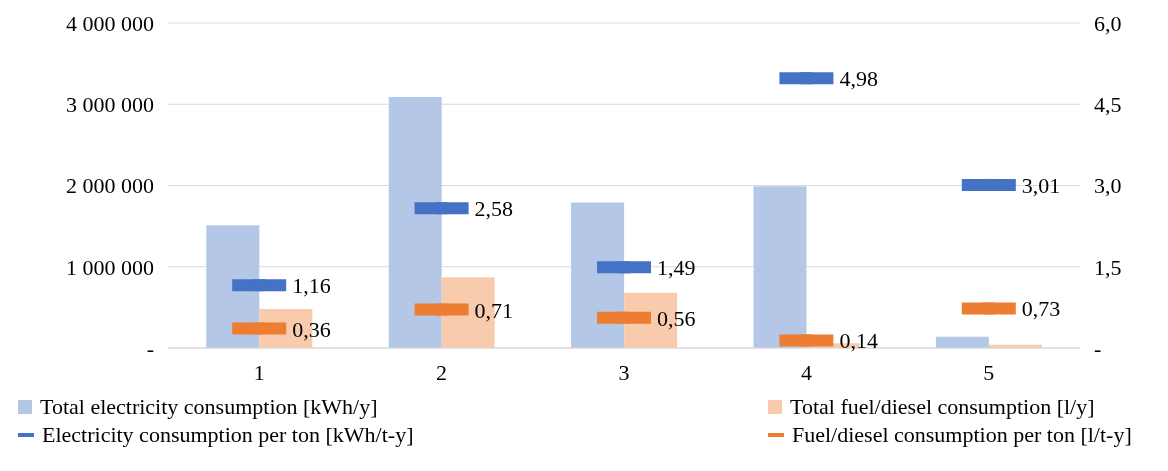  Describe the element at coordinates (110, 186) in the screenshot. I see `y-tick-label: 2 000 000` at that location.